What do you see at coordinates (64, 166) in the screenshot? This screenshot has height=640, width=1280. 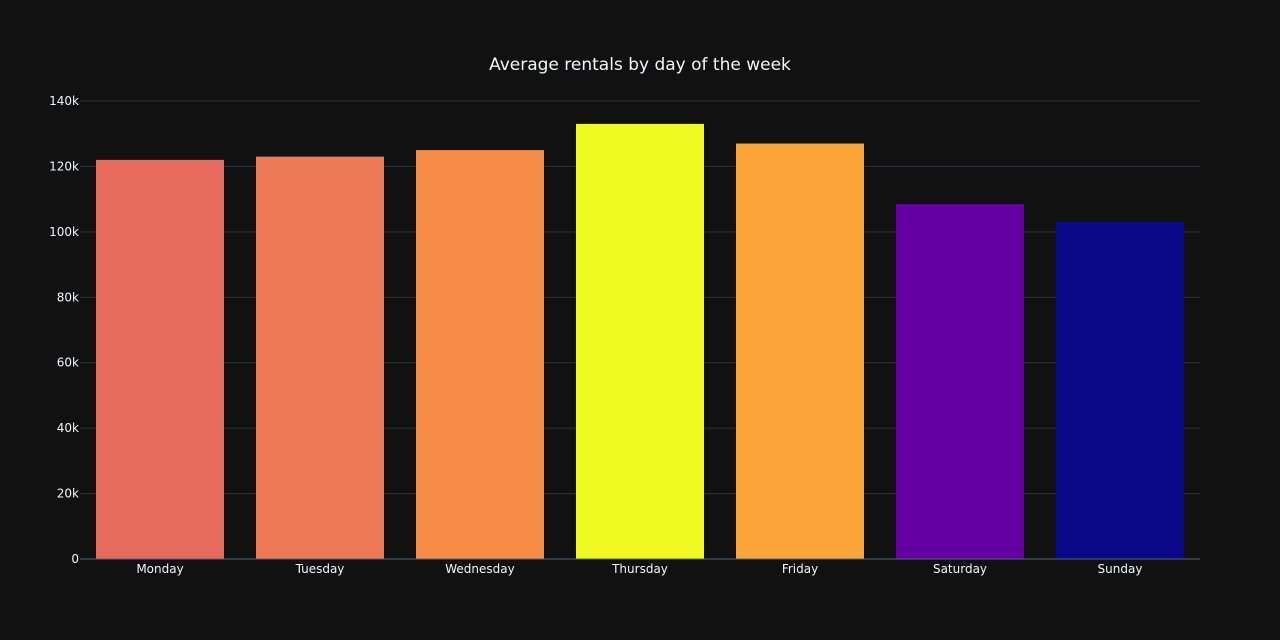 I see `y-tick-label: 120k` at bounding box center [64, 166].